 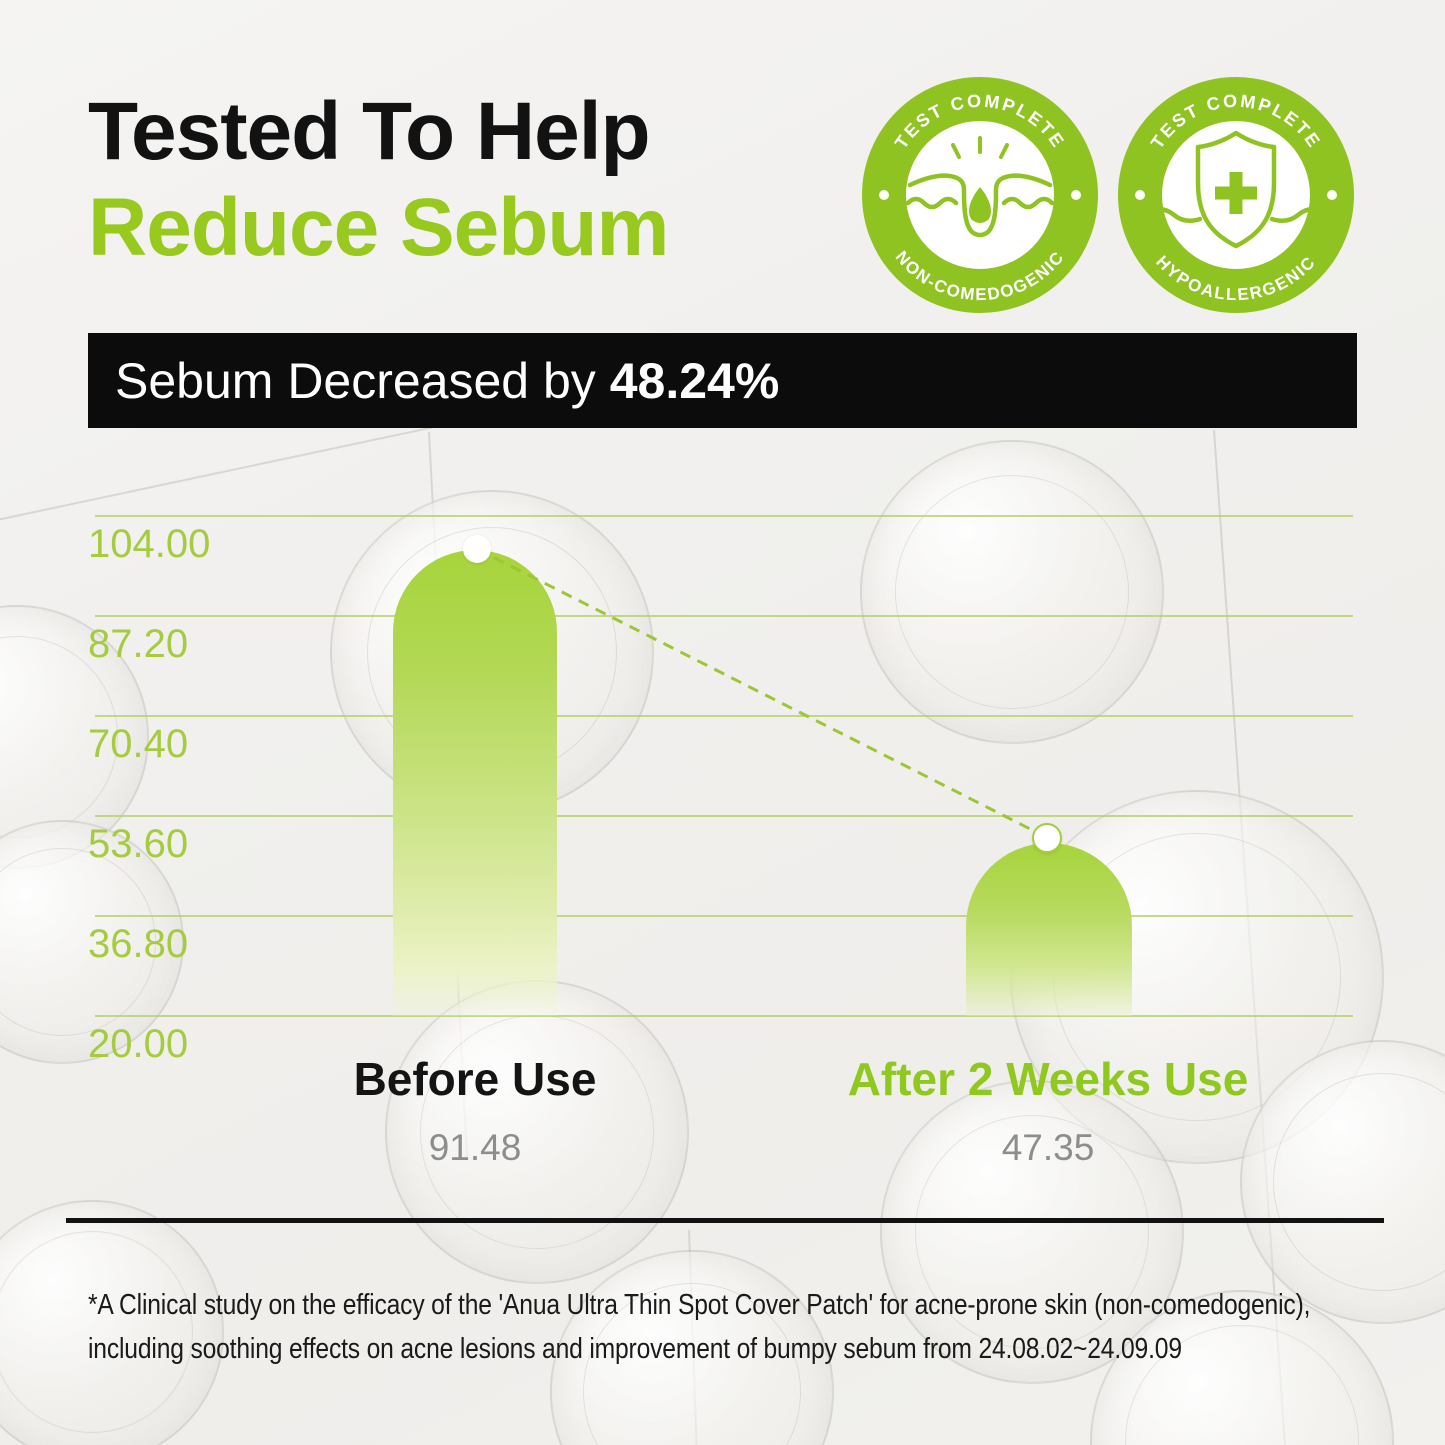 What do you see at coordinates (216, 474) in the screenshot?
I see `sheet-edge-line` at bounding box center [216, 474].